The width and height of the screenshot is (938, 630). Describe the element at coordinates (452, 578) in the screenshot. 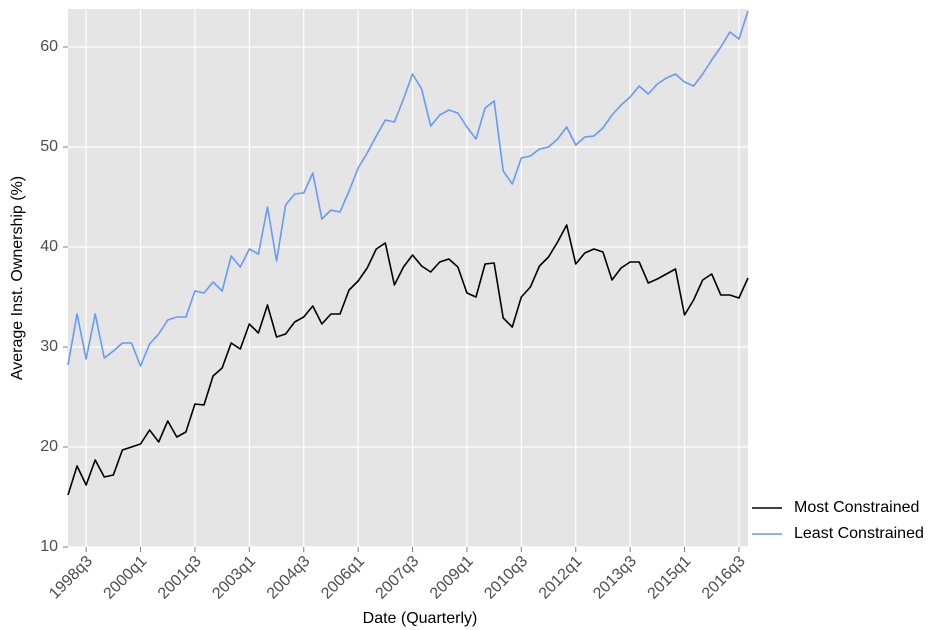

I see `x-tick-label: 2009q1` at that location.